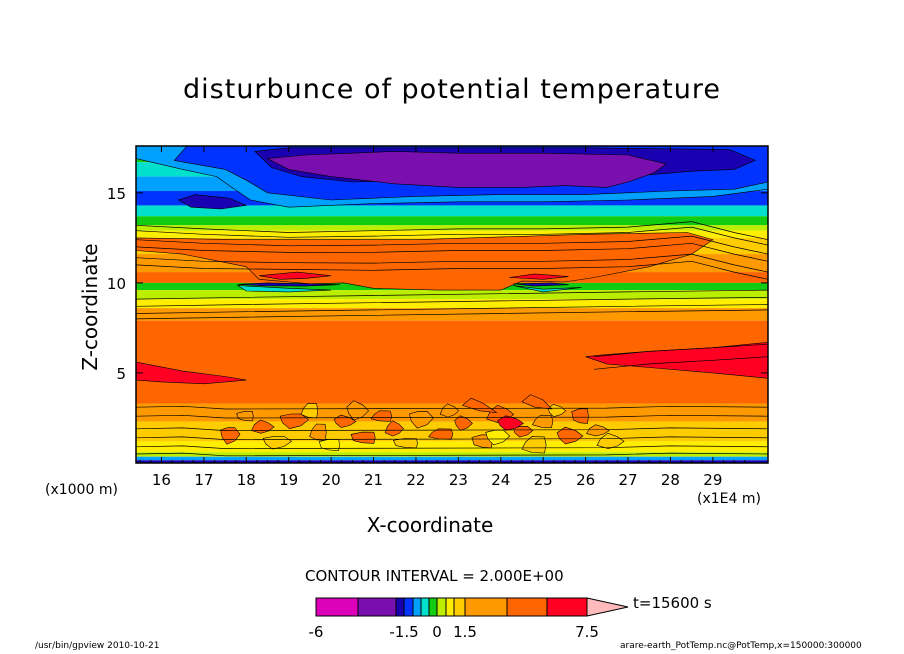  What do you see at coordinates (627, 480) in the screenshot?
I see `x-tick-label: 27` at bounding box center [627, 480].